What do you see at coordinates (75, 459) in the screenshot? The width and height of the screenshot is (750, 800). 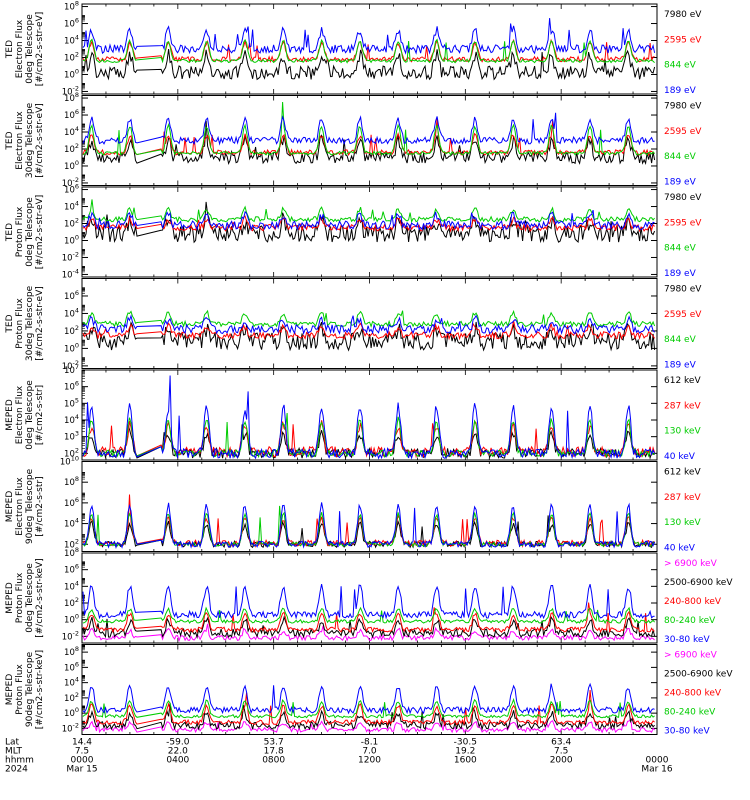 I see `y-tick-exponent: 10` at bounding box center [75, 459].